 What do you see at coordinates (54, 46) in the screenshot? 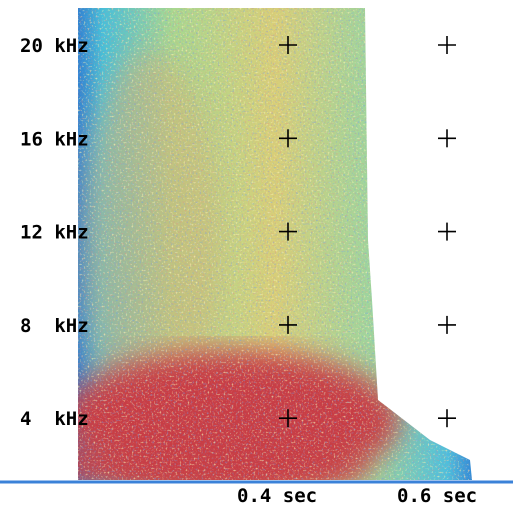
I see `frequency-label: 20 kHz` at bounding box center [54, 46].